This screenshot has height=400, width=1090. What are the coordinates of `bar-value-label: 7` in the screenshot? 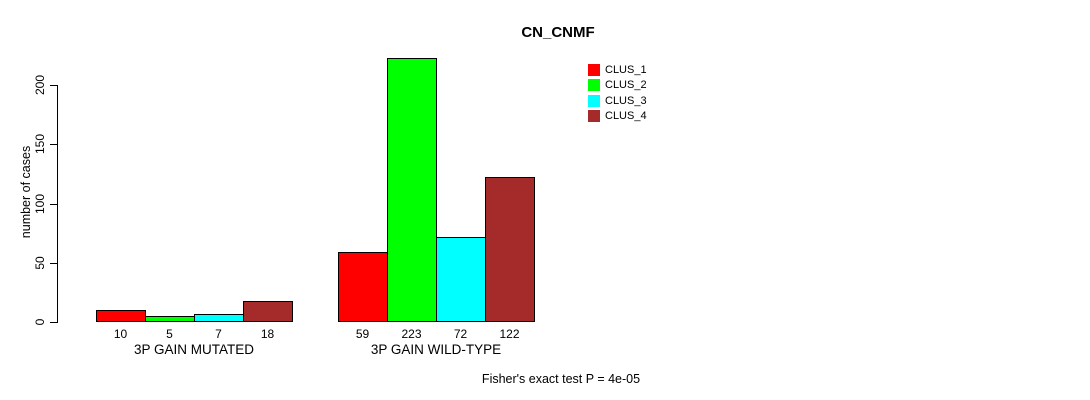 It's located at (218, 334).